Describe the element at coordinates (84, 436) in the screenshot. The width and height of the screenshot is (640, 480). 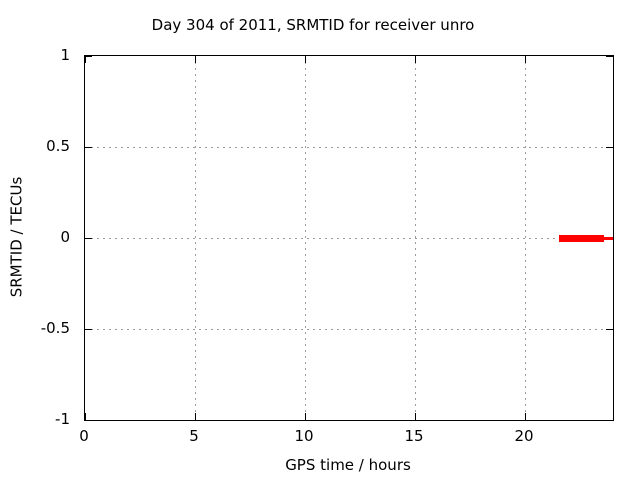
I see `x-tick-label: 0` at that location.